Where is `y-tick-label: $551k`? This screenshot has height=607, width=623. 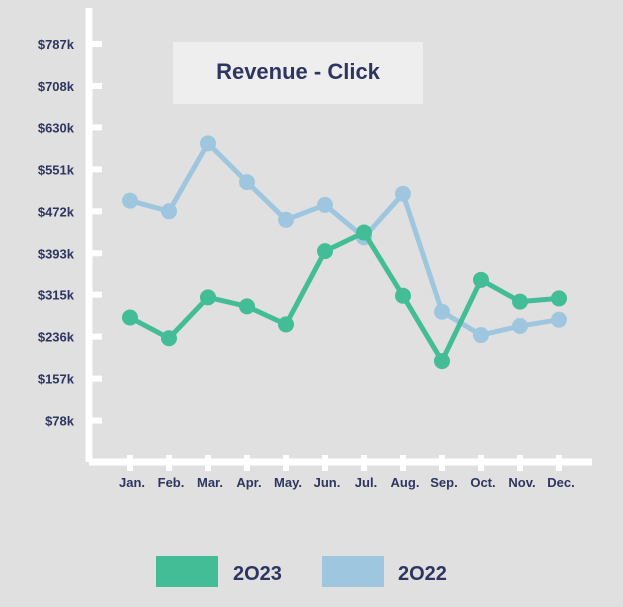 y-tick-label: $551k is located at coordinates (56, 169).